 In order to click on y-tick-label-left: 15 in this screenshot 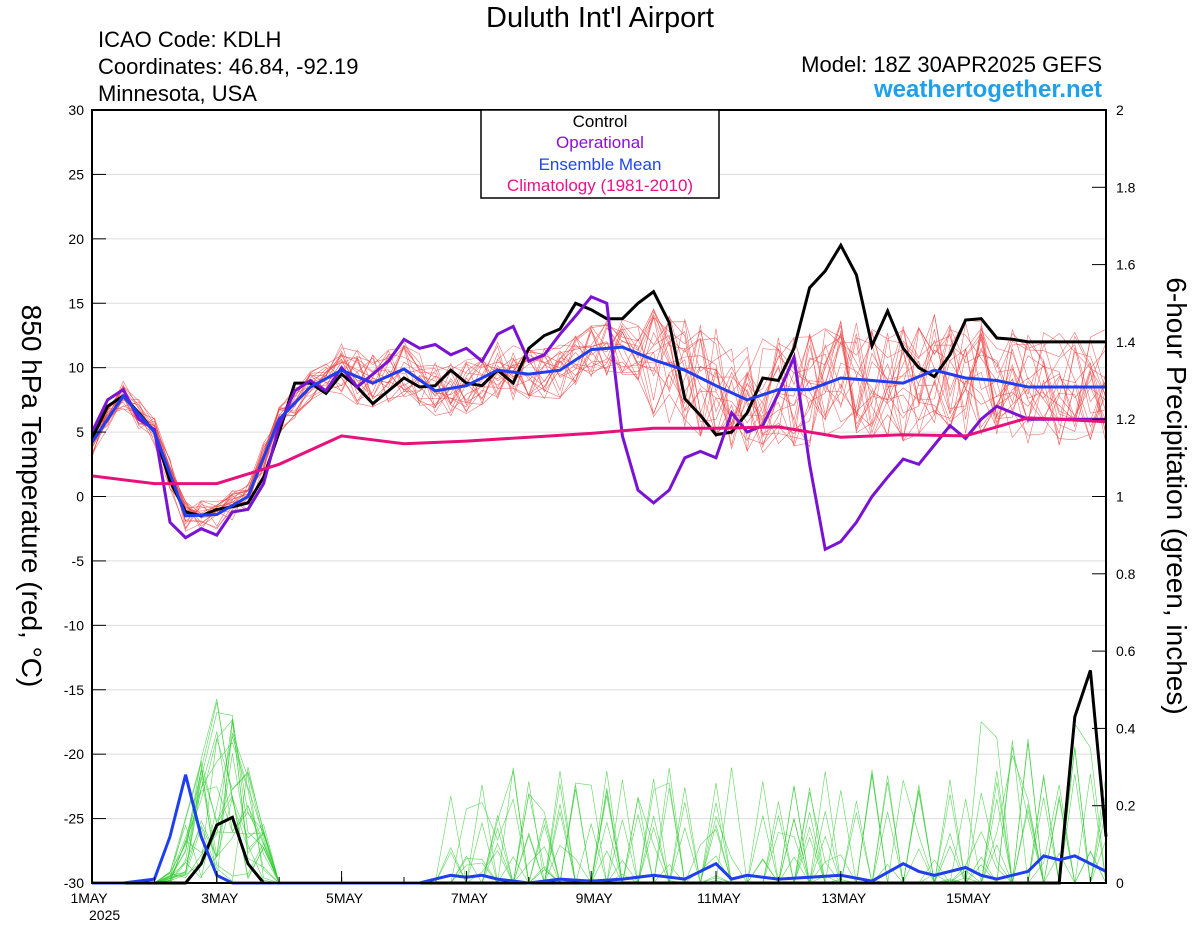, I will do `click(76, 303)`.